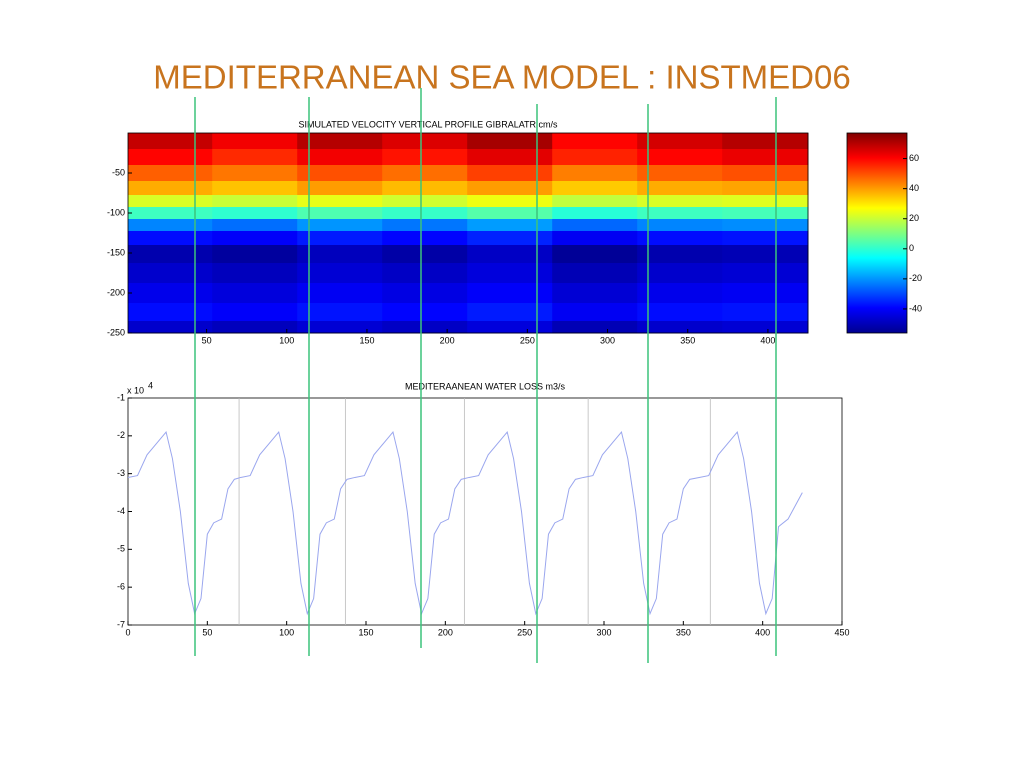 The image size is (1024, 768). I want to click on x-tick-label: 450, so click(841, 632).